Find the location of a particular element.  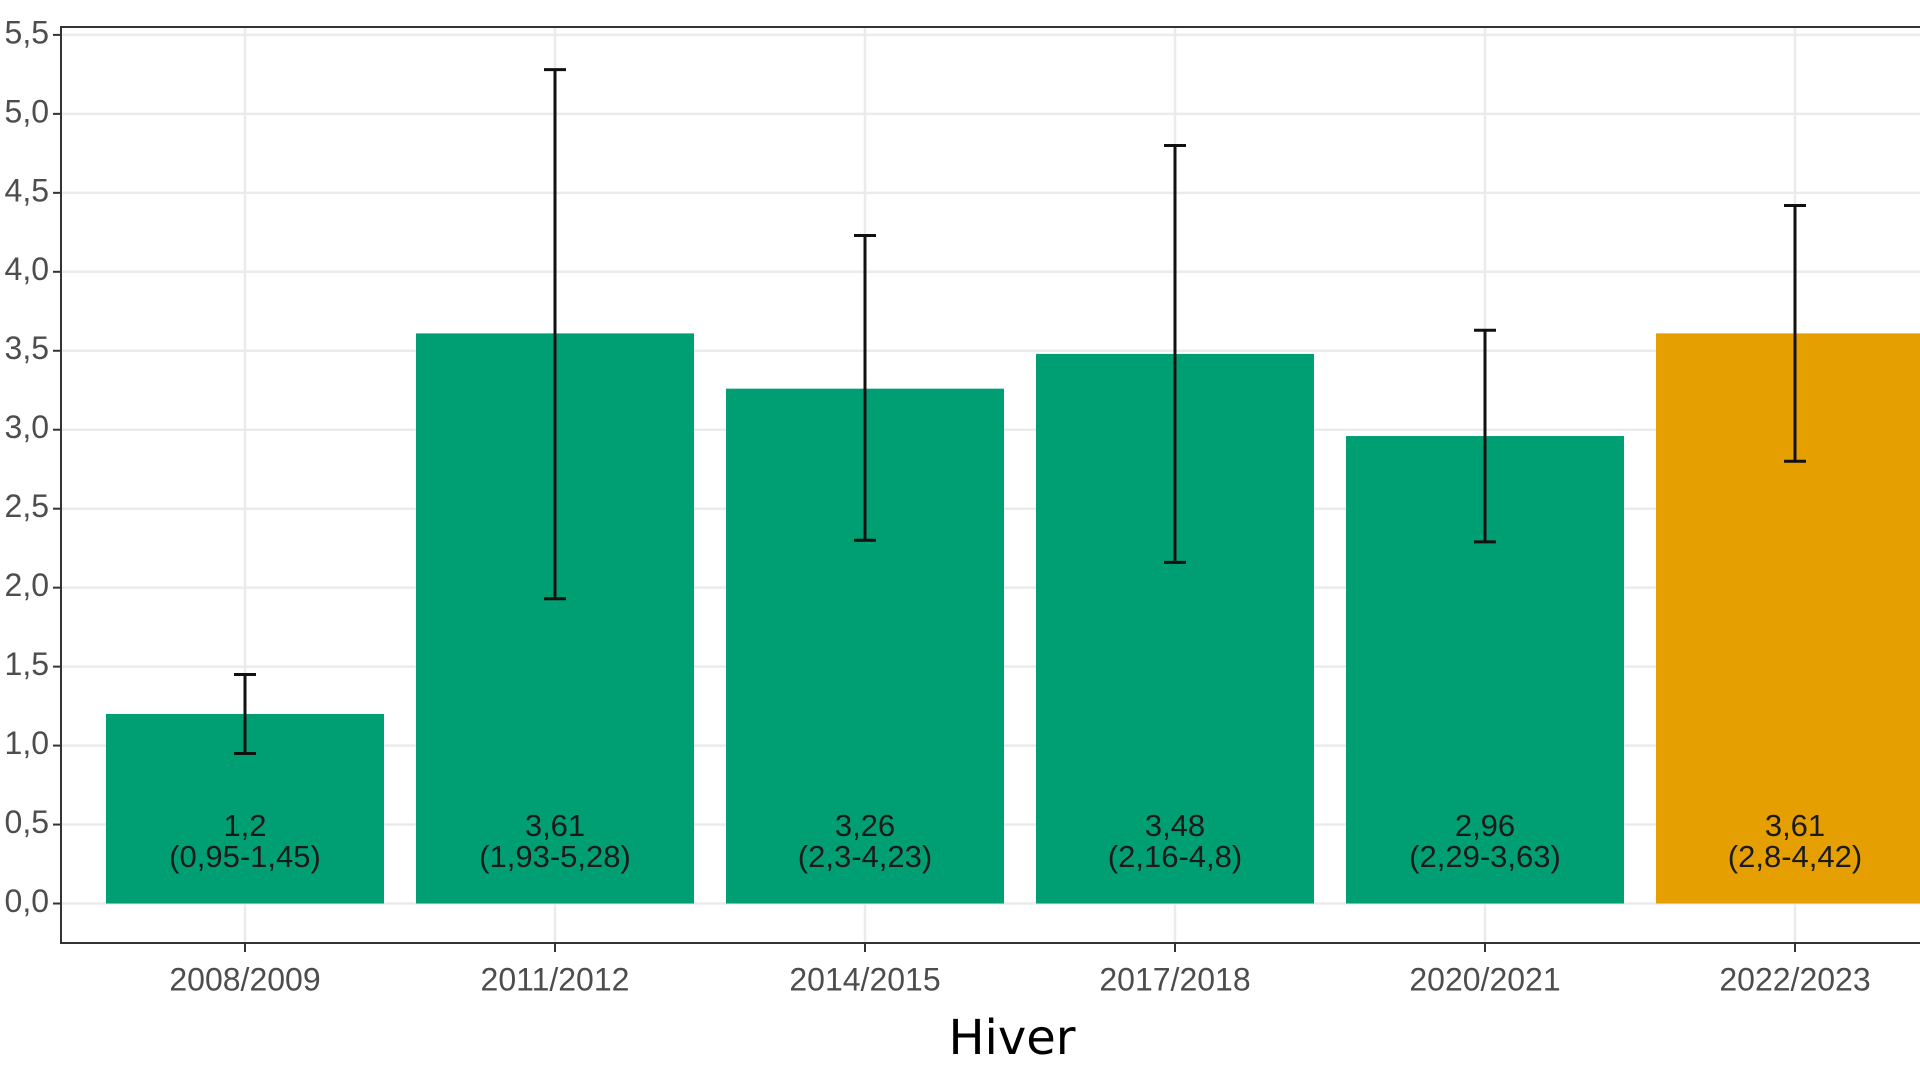

x-tick-label: 2008/2009 is located at coordinates (244, 979).